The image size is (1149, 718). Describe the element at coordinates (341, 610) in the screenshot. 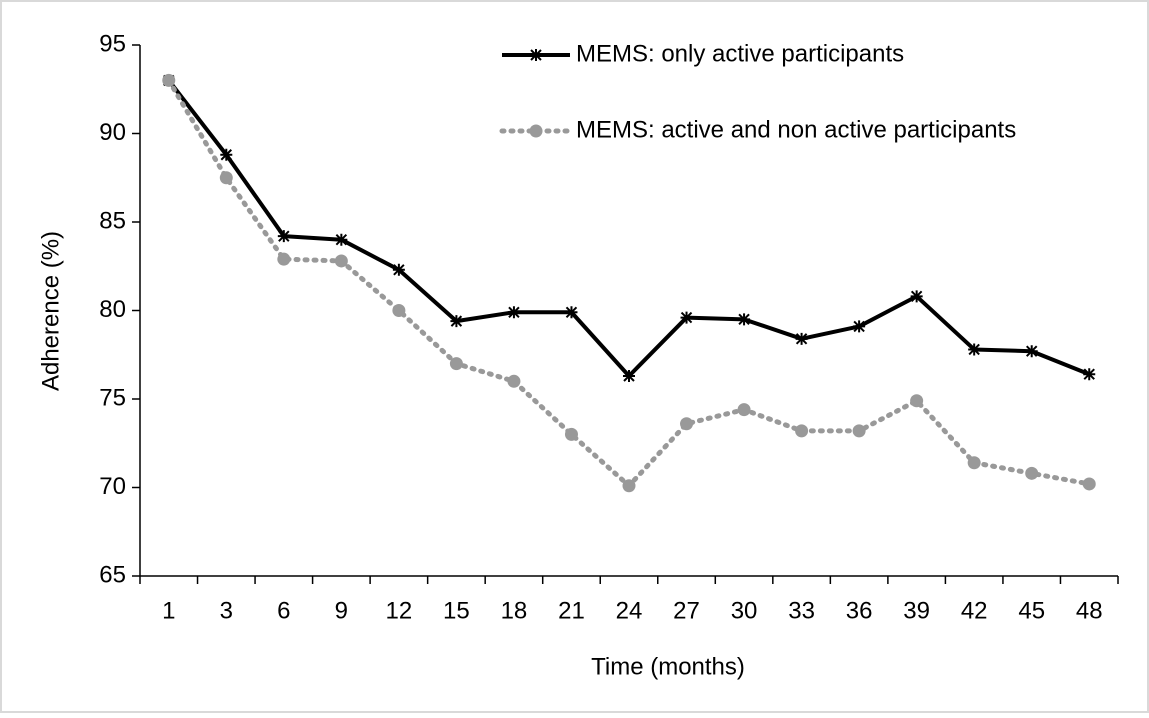

I see `x-tick-label: 9` at that location.